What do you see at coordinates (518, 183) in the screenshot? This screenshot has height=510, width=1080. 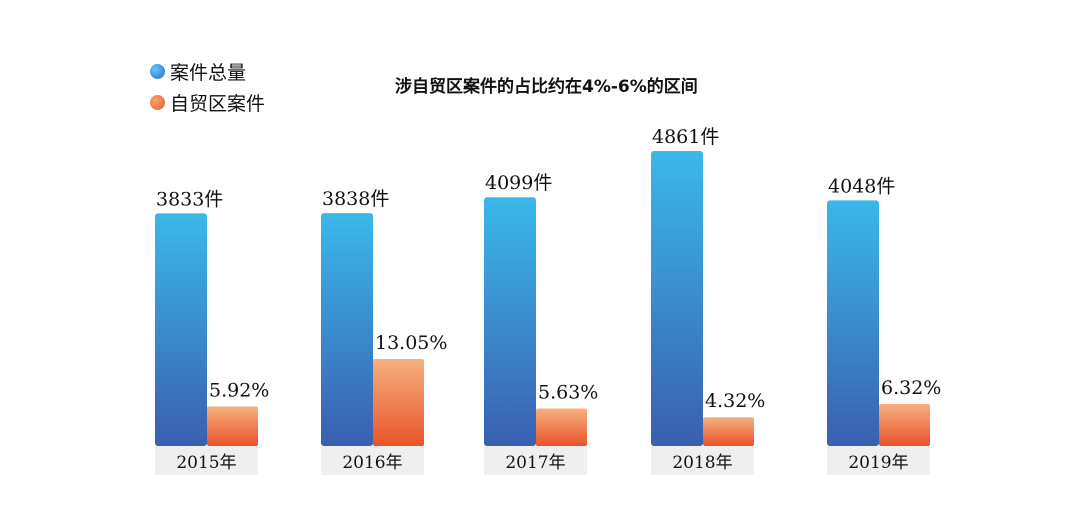 I see `label-total-3: 4099件` at bounding box center [518, 183].